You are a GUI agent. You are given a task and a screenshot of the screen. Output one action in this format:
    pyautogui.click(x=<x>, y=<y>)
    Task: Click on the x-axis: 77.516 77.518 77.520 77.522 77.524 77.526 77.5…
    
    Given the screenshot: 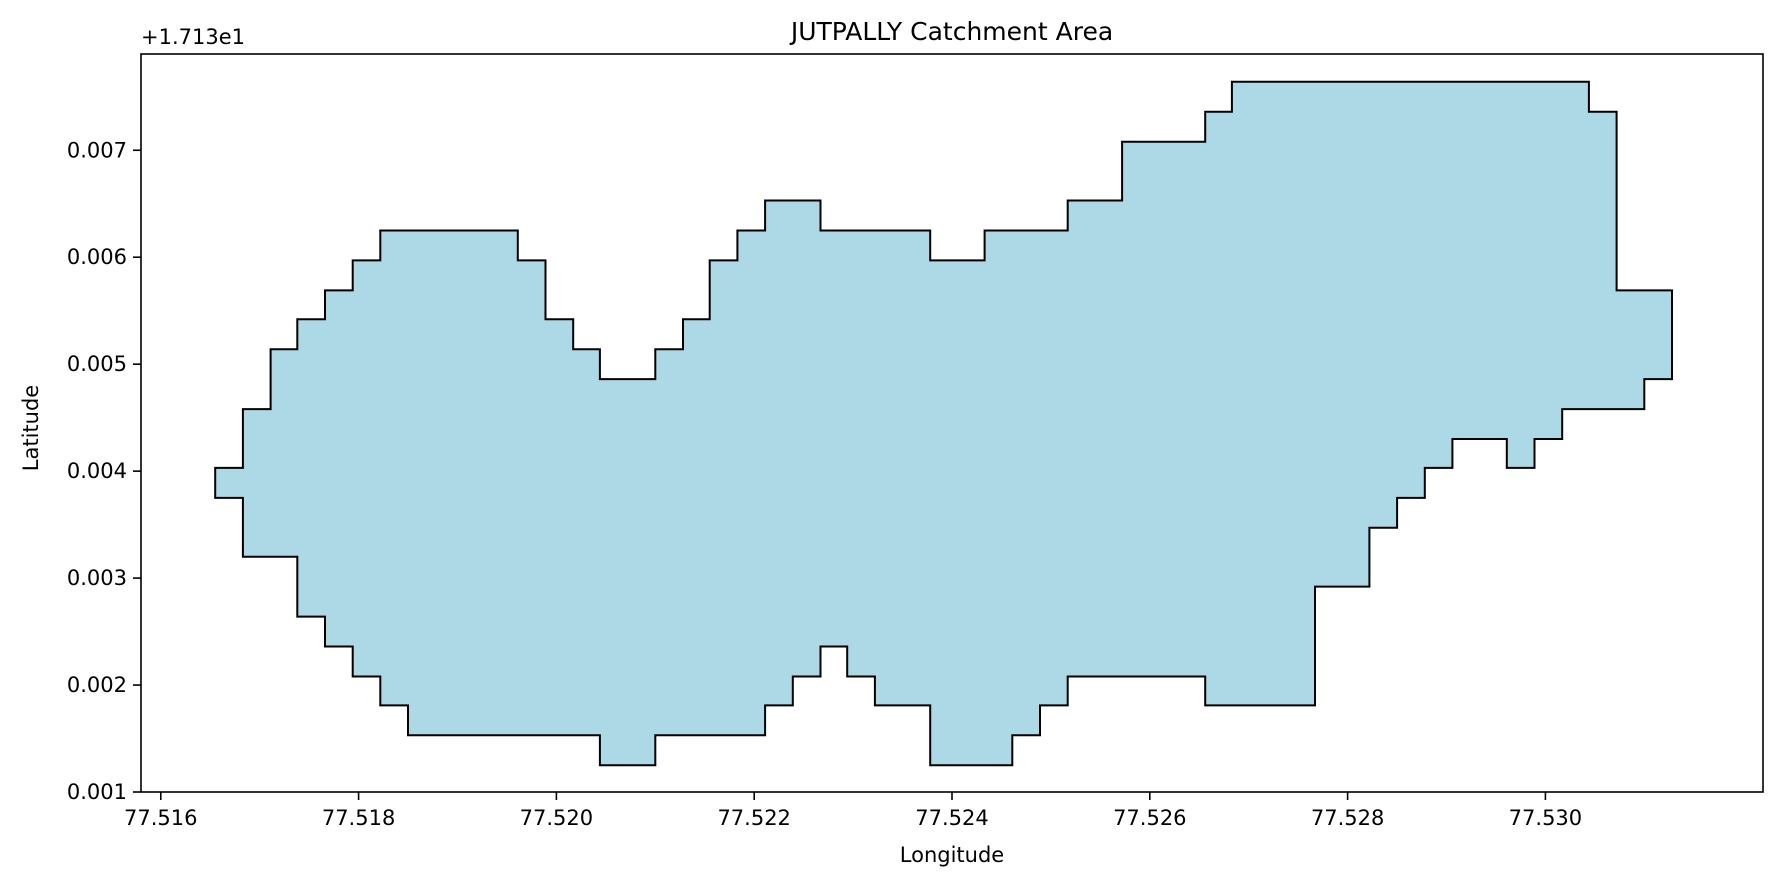 What is the action you would take?
    pyautogui.click(x=853, y=811)
    